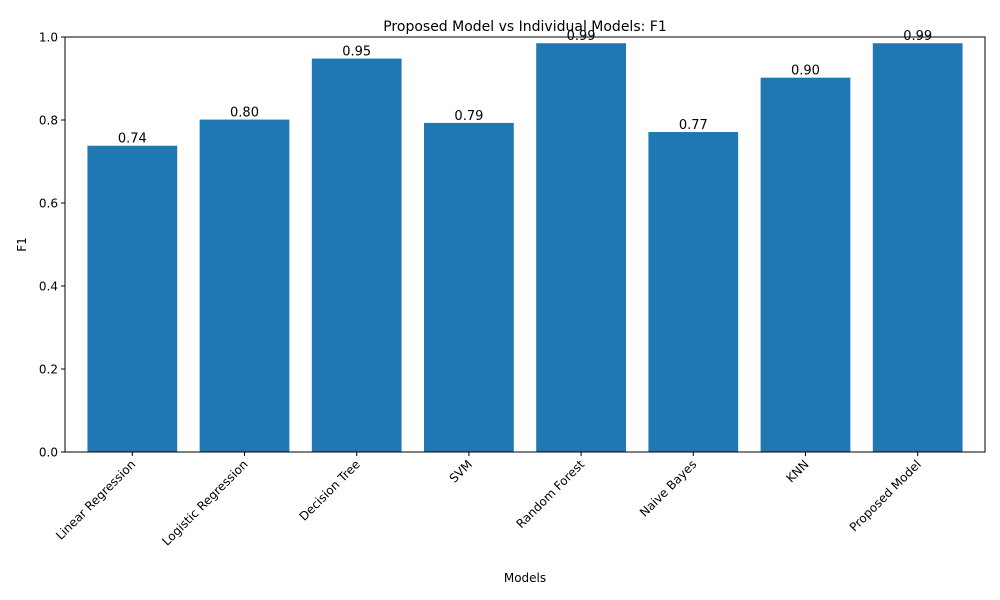 The width and height of the screenshot is (1000, 600). What do you see at coordinates (581, 247) in the screenshot?
I see `bar-random-forest` at bounding box center [581, 247].